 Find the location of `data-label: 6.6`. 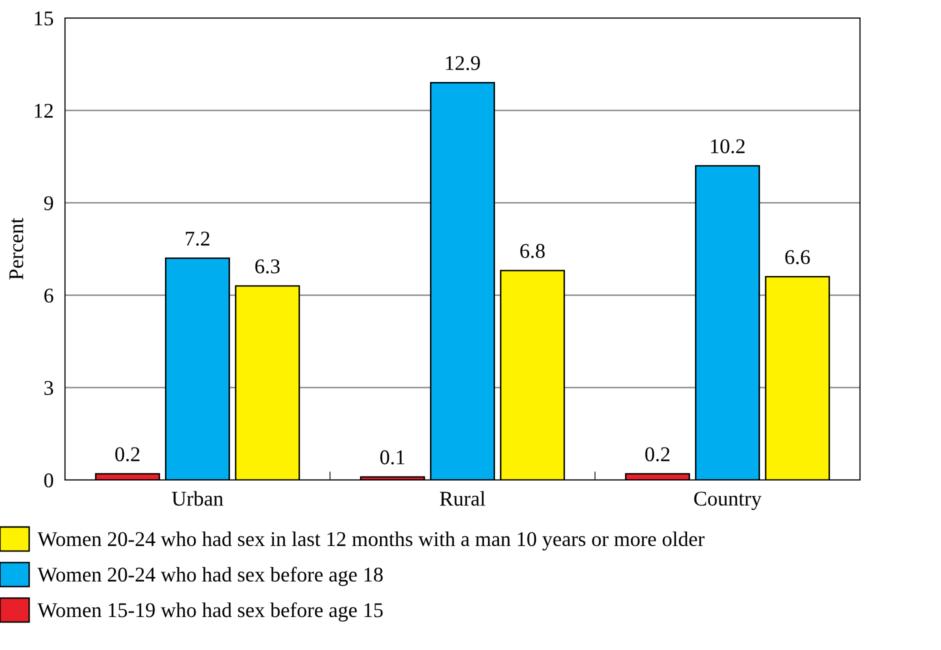

data-label: 6.6 is located at coordinates (797, 257).